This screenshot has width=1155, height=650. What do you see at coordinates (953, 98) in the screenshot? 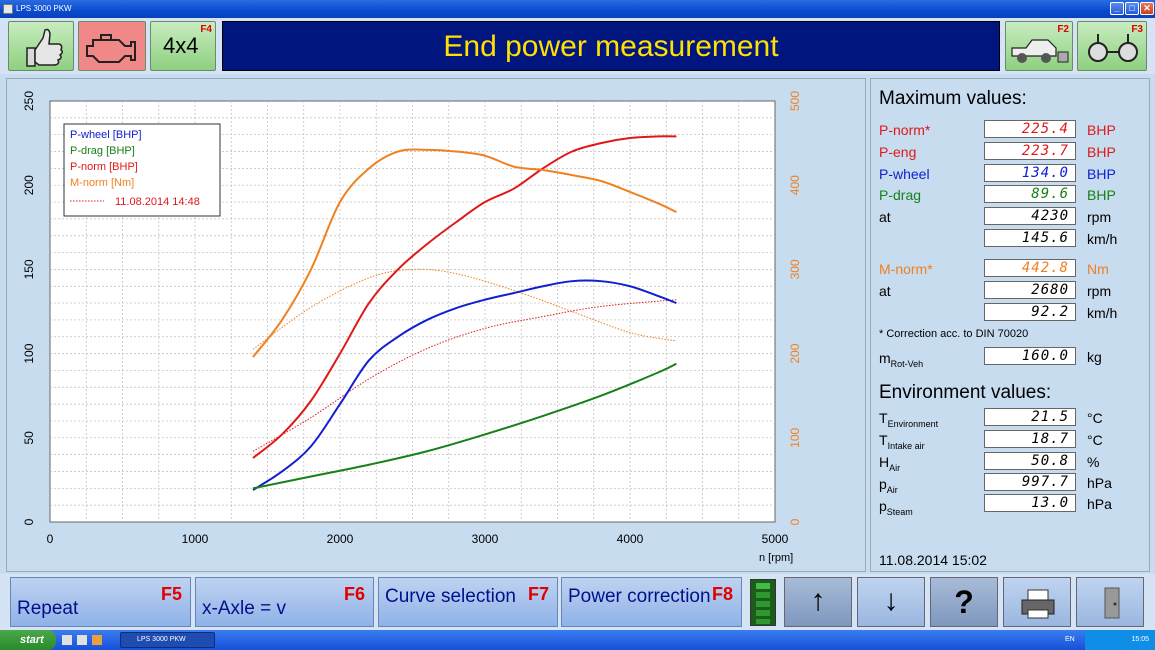
I see `maximum-values-heading: Maximum values:` at bounding box center [953, 98].